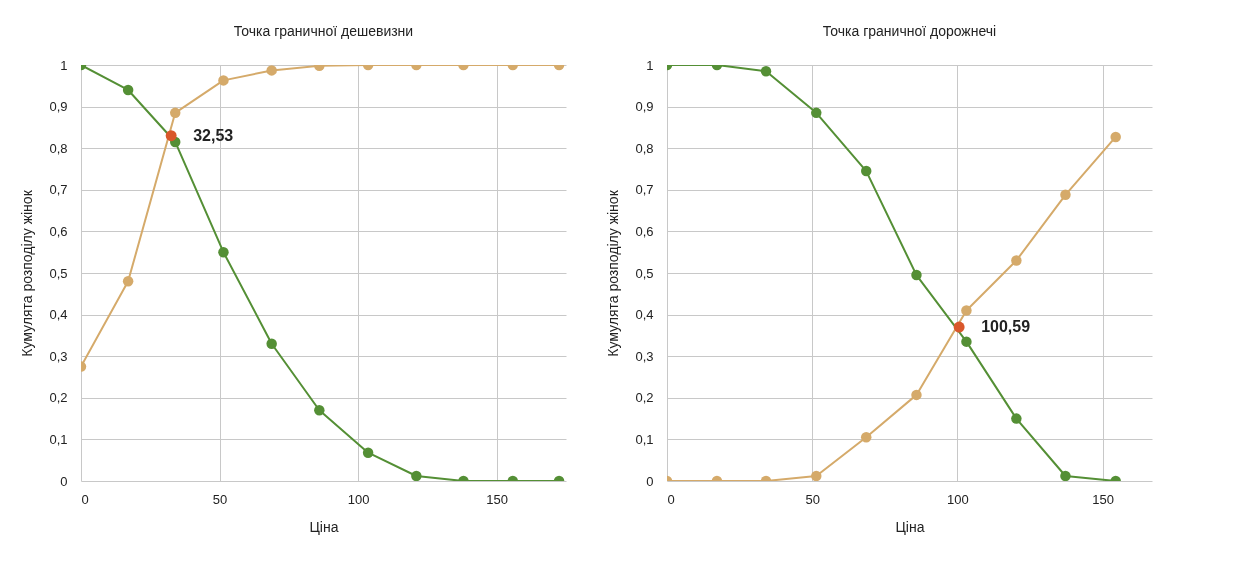  What do you see at coordinates (909, 31) in the screenshot?
I see `chart-title: Точка граничної дорожнечі` at bounding box center [909, 31].